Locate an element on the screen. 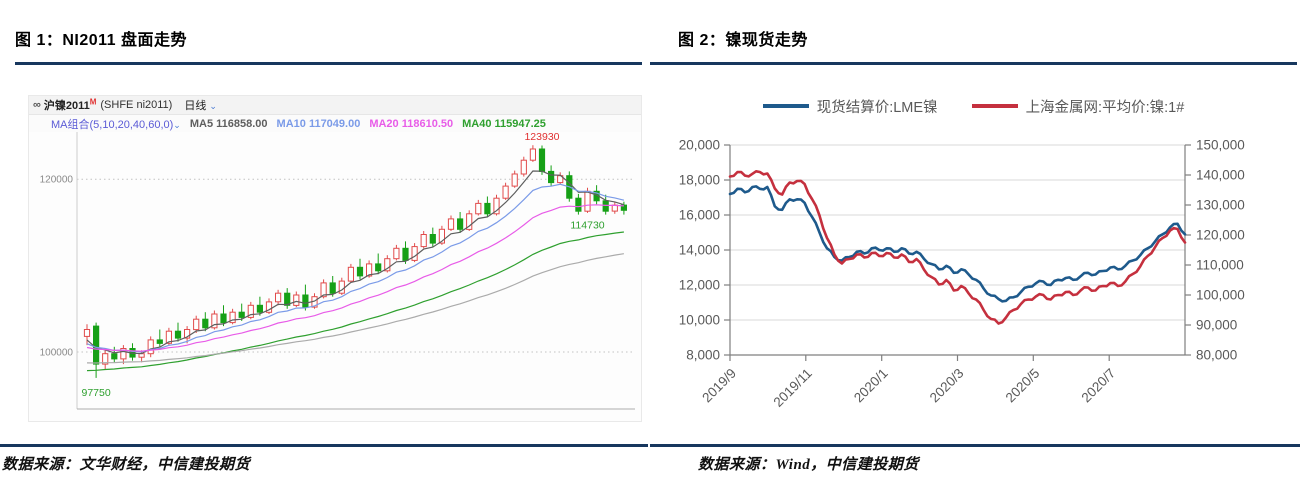 The width and height of the screenshot is (1300, 489). figure2-bottom-rule is located at coordinates (975, 445).